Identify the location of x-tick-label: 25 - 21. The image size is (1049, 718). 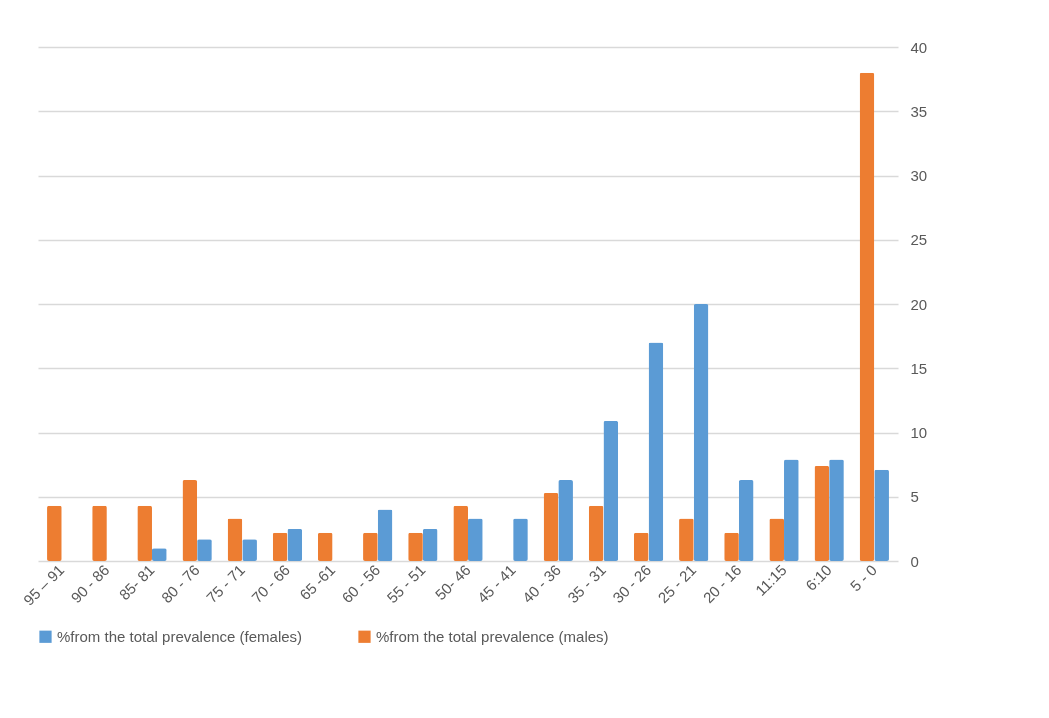
(677, 584).